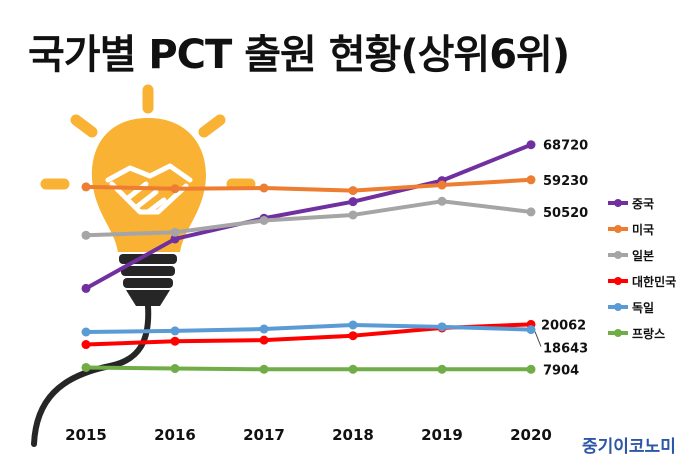  Describe the element at coordinates (631, 308) in the screenshot. I see `legend-item-독일: 독일` at that location.